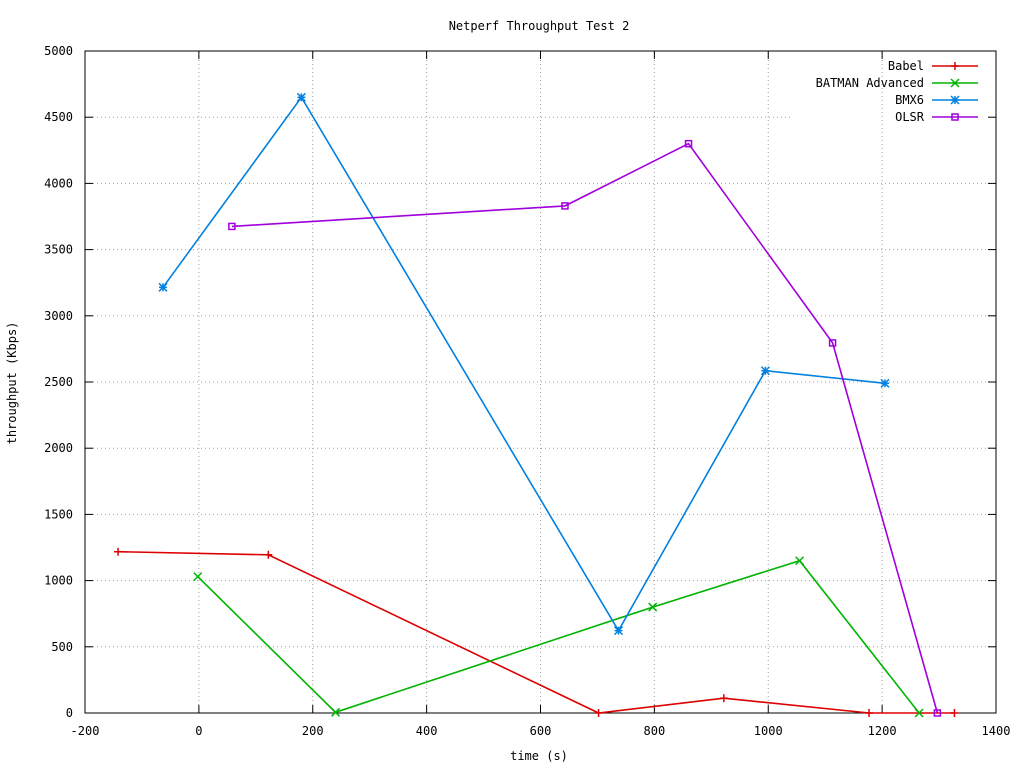 The height and width of the screenshot is (768, 1024). What do you see at coordinates (539, 26) in the screenshot?
I see `chart-title: Netperf Throughput Test 2` at bounding box center [539, 26].